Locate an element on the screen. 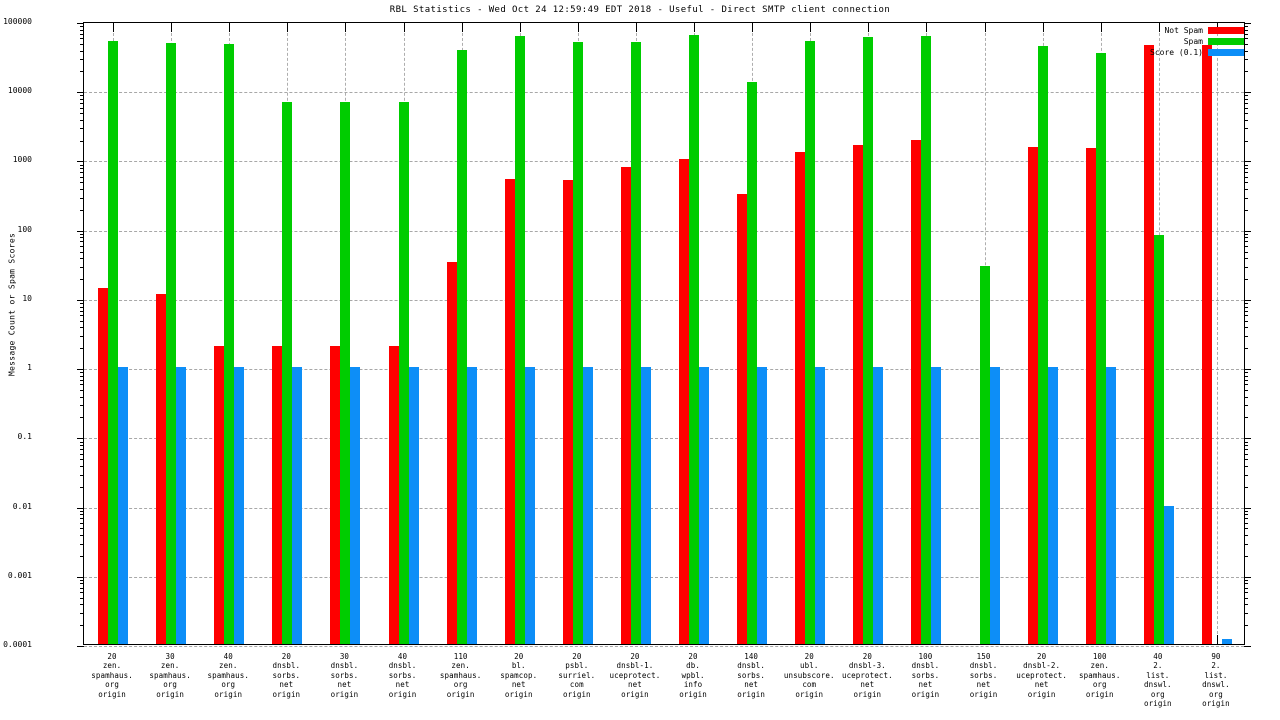  legend-label: Not Spam is located at coordinates (1183, 30).